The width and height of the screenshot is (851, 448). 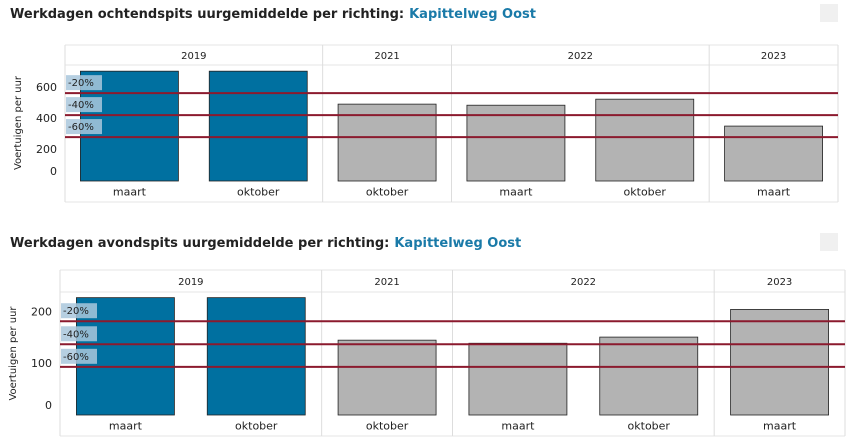 What do you see at coordinates (46, 118) in the screenshot?
I see `y-tick-label: 400` at bounding box center [46, 118].